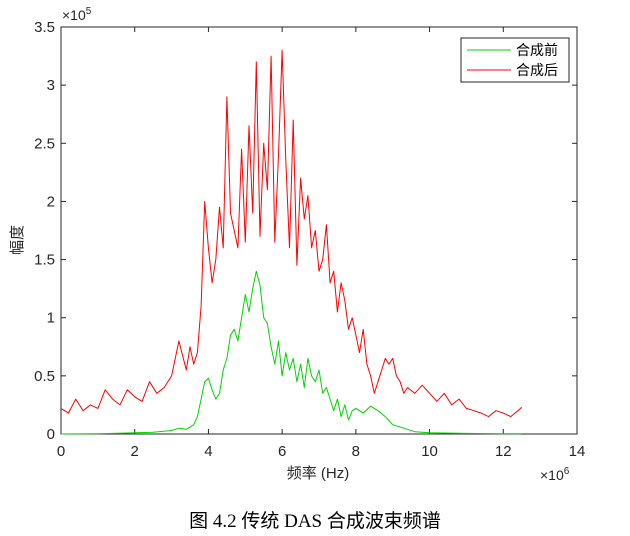  I want to click on x-axis-multiplier: ×106, so click(555, 474).